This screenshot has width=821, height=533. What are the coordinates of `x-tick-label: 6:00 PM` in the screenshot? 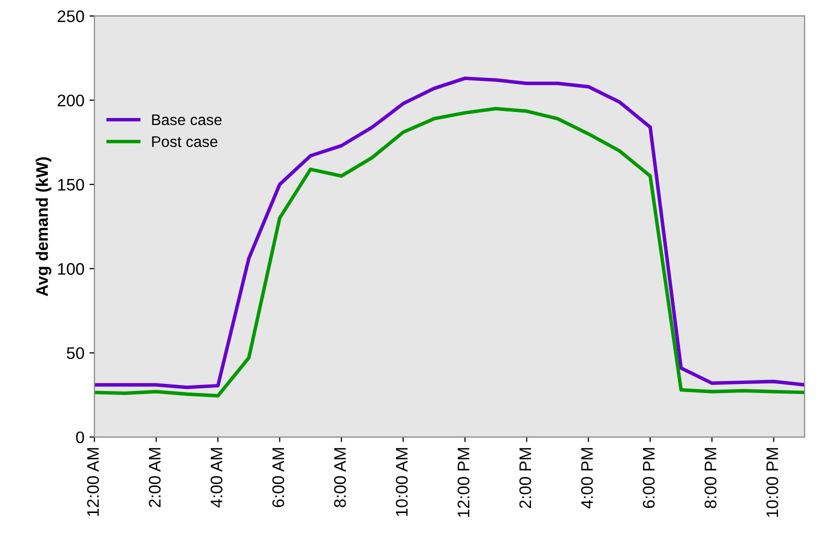 It's located at (648, 478).